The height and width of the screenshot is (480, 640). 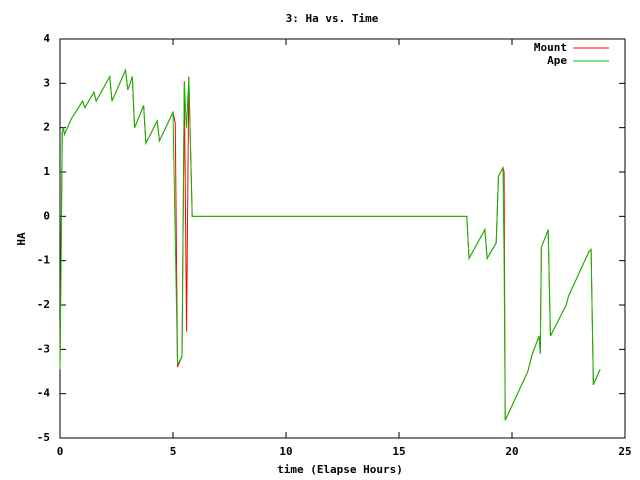 What do you see at coordinates (46, 38) in the screenshot?
I see `y-tick-label: 4` at bounding box center [46, 38].